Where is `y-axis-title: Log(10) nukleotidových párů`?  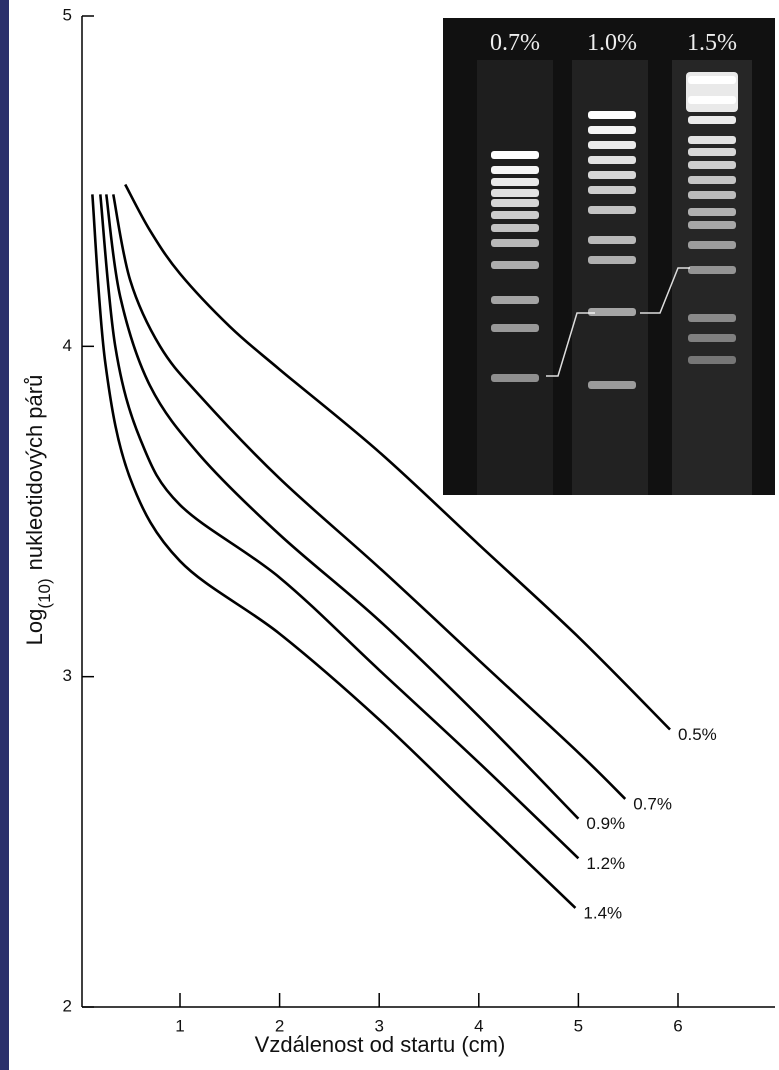 y-axis-title: Log(10) nukleotidových párů is located at coordinates (38, 510).